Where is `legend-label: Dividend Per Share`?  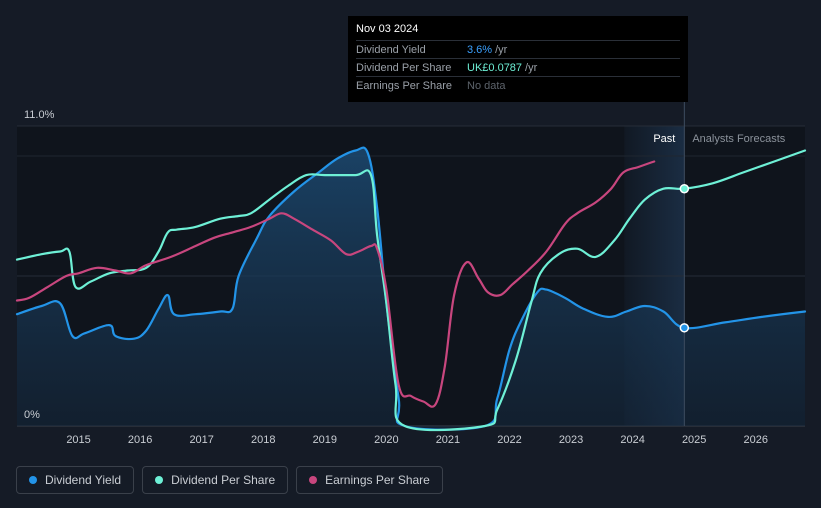
legend-label: Dividend Per Share is located at coordinates (223, 480).